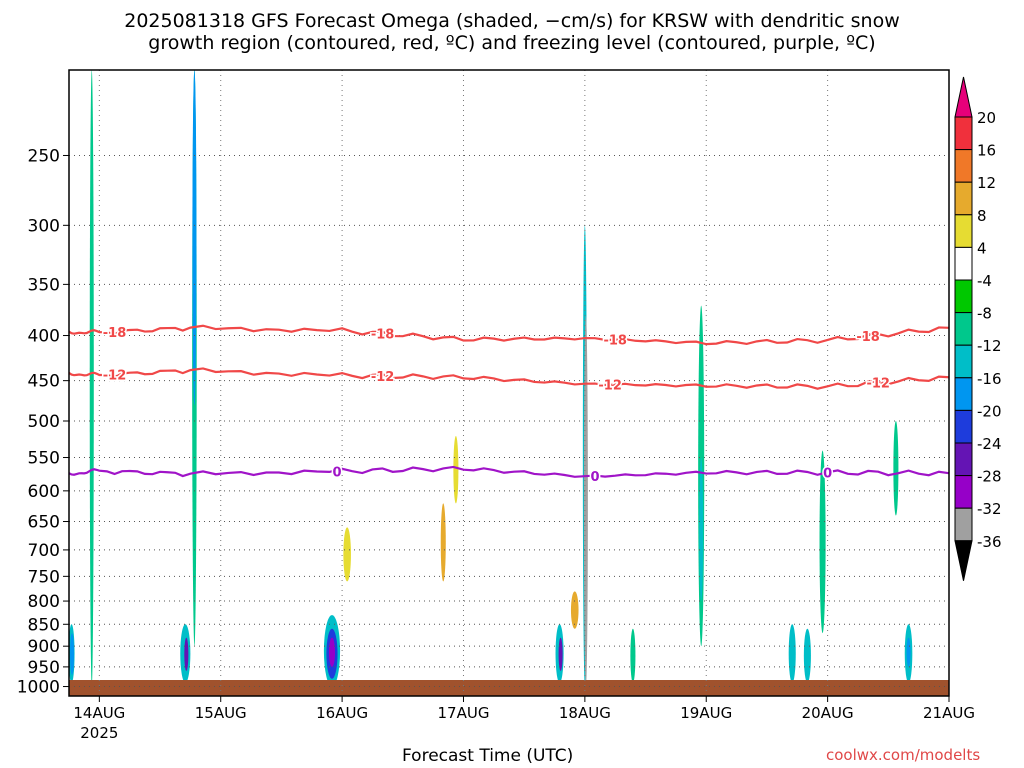 This screenshot has width=1024, height=768. I want to click on x-tick-label: 14AUG, so click(99, 713).